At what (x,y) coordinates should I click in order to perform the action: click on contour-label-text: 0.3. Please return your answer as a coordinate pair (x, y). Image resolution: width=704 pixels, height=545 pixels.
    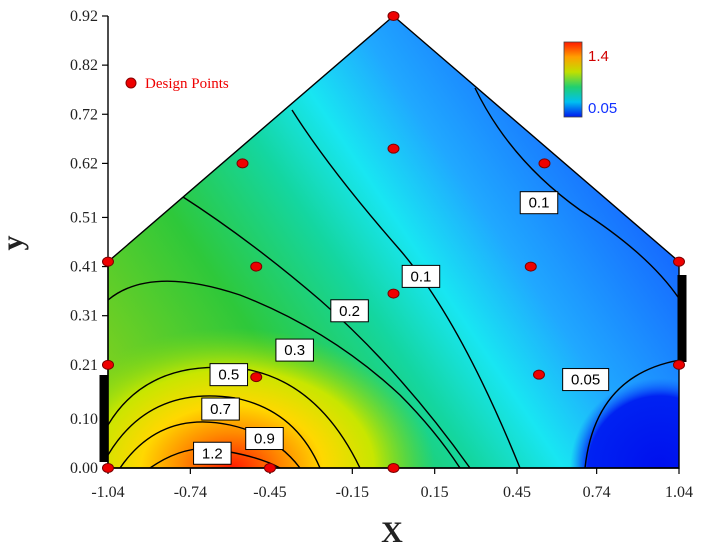
    Looking at the image, I should click on (294, 350).